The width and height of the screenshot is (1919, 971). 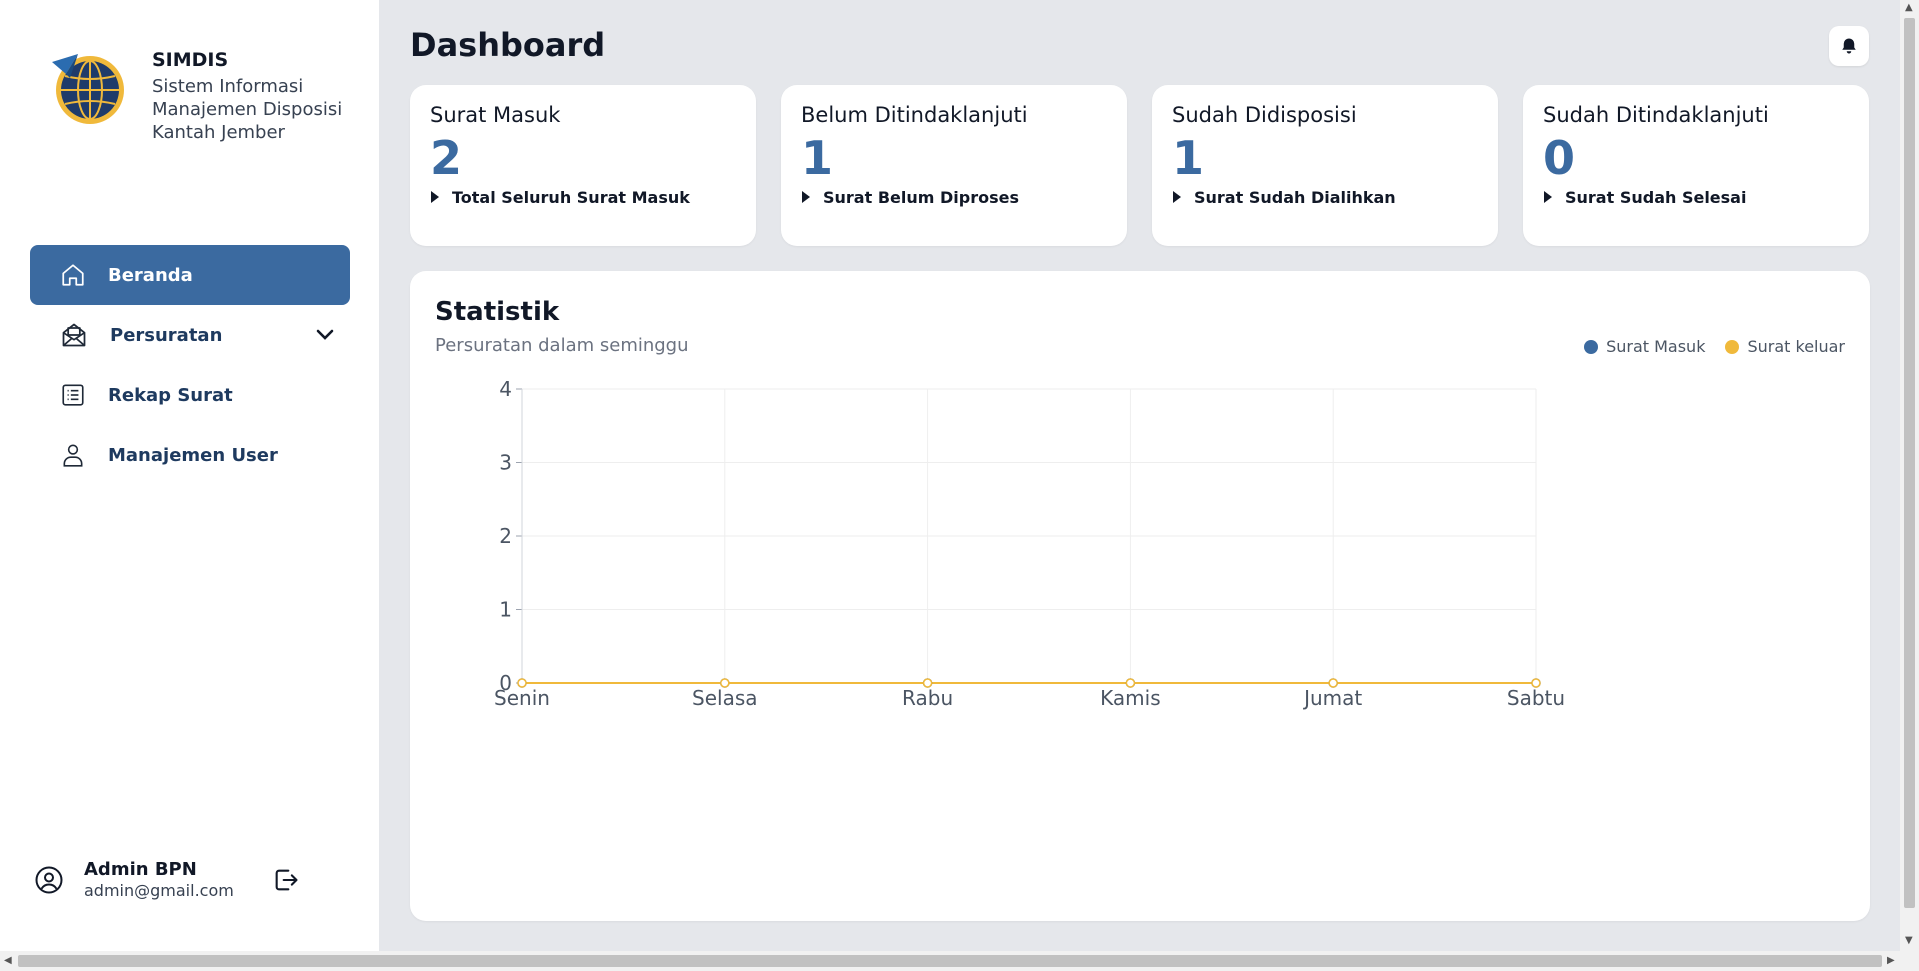 I want to click on logout-button, so click(x=286, y=880).